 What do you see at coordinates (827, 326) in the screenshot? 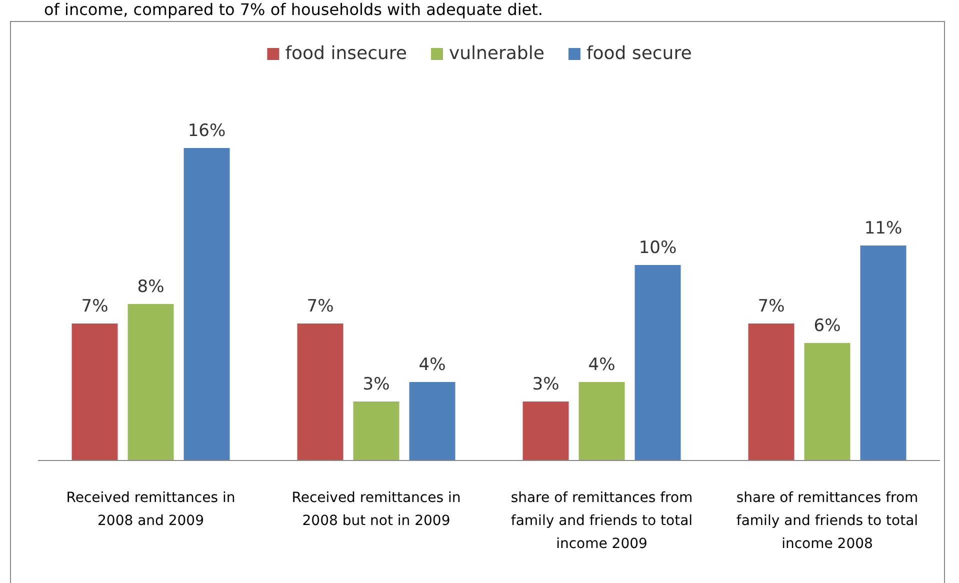
I see `data-label: 6%` at bounding box center [827, 326].